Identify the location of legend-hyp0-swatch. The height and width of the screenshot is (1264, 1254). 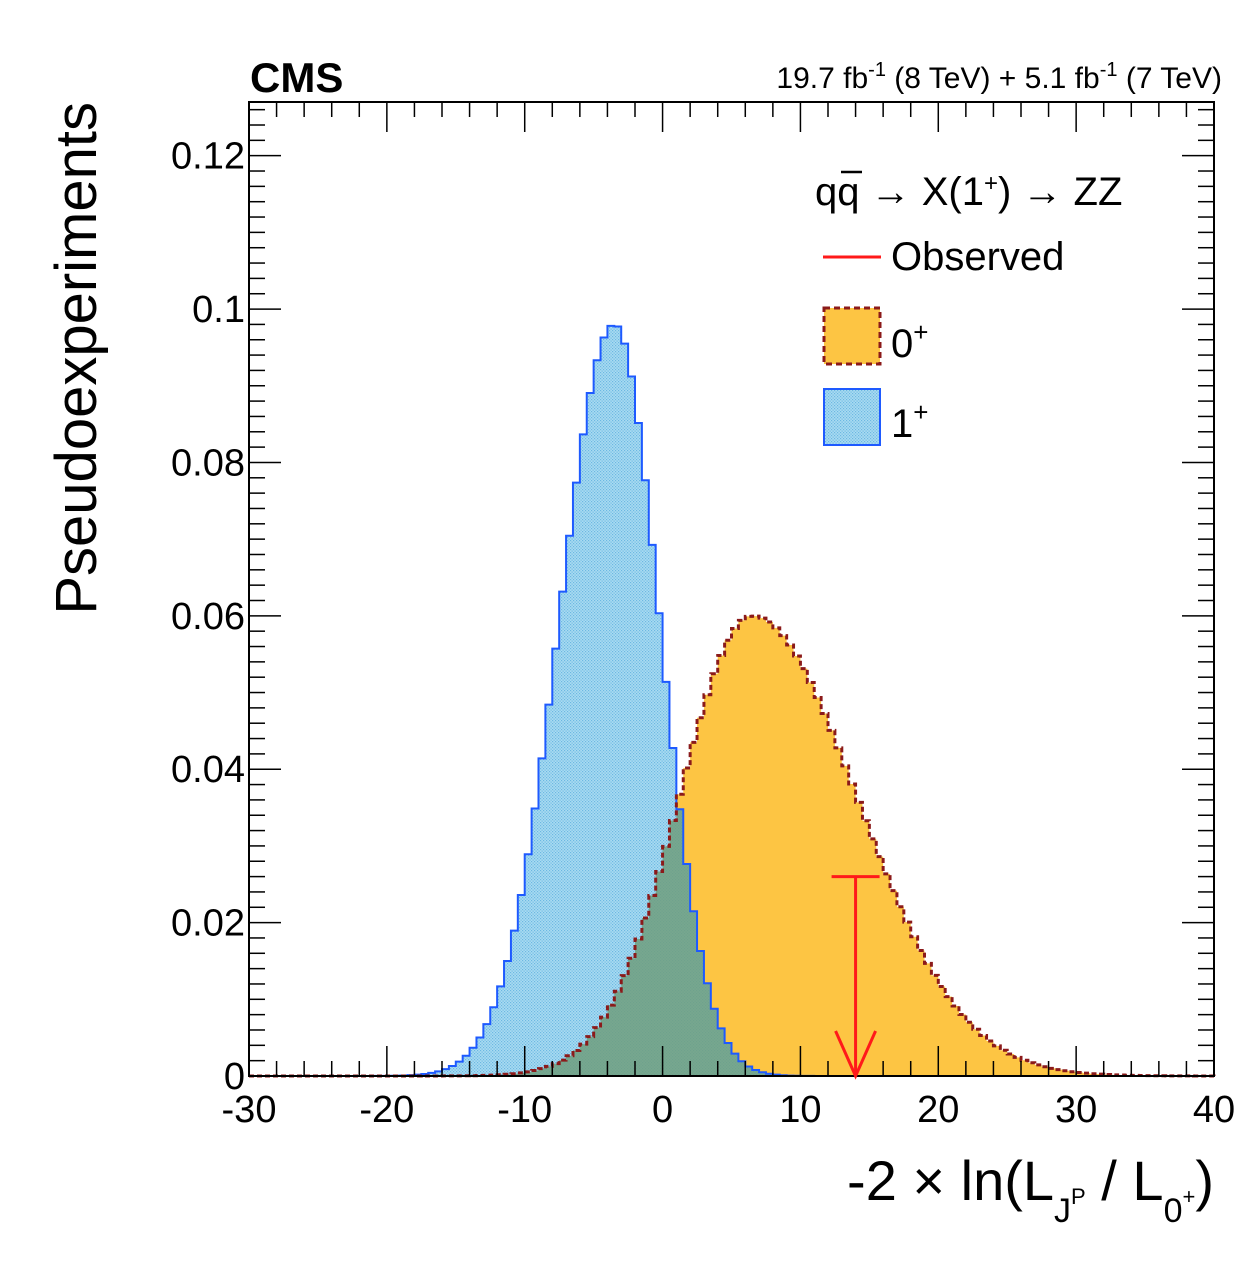
(852, 336).